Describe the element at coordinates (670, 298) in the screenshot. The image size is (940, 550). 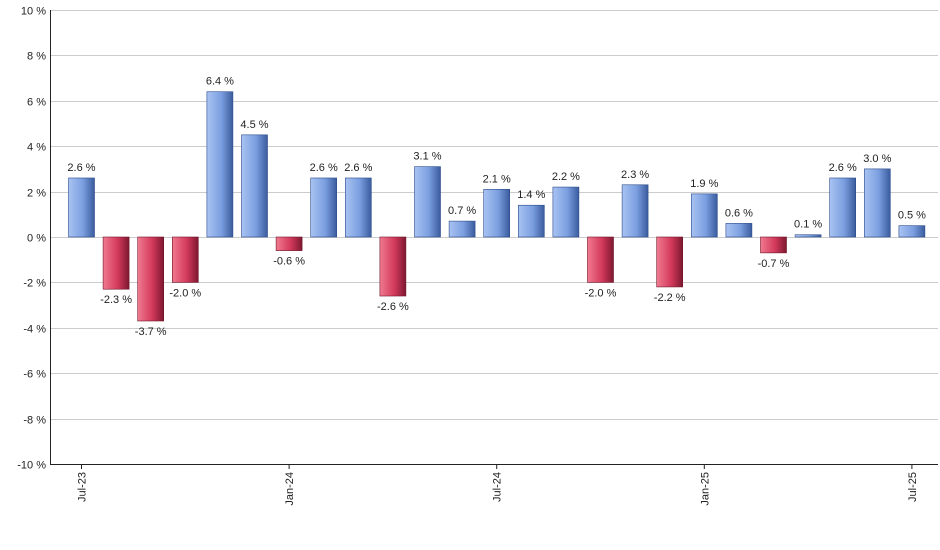
I see `data-label: -2.2 %` at that location.